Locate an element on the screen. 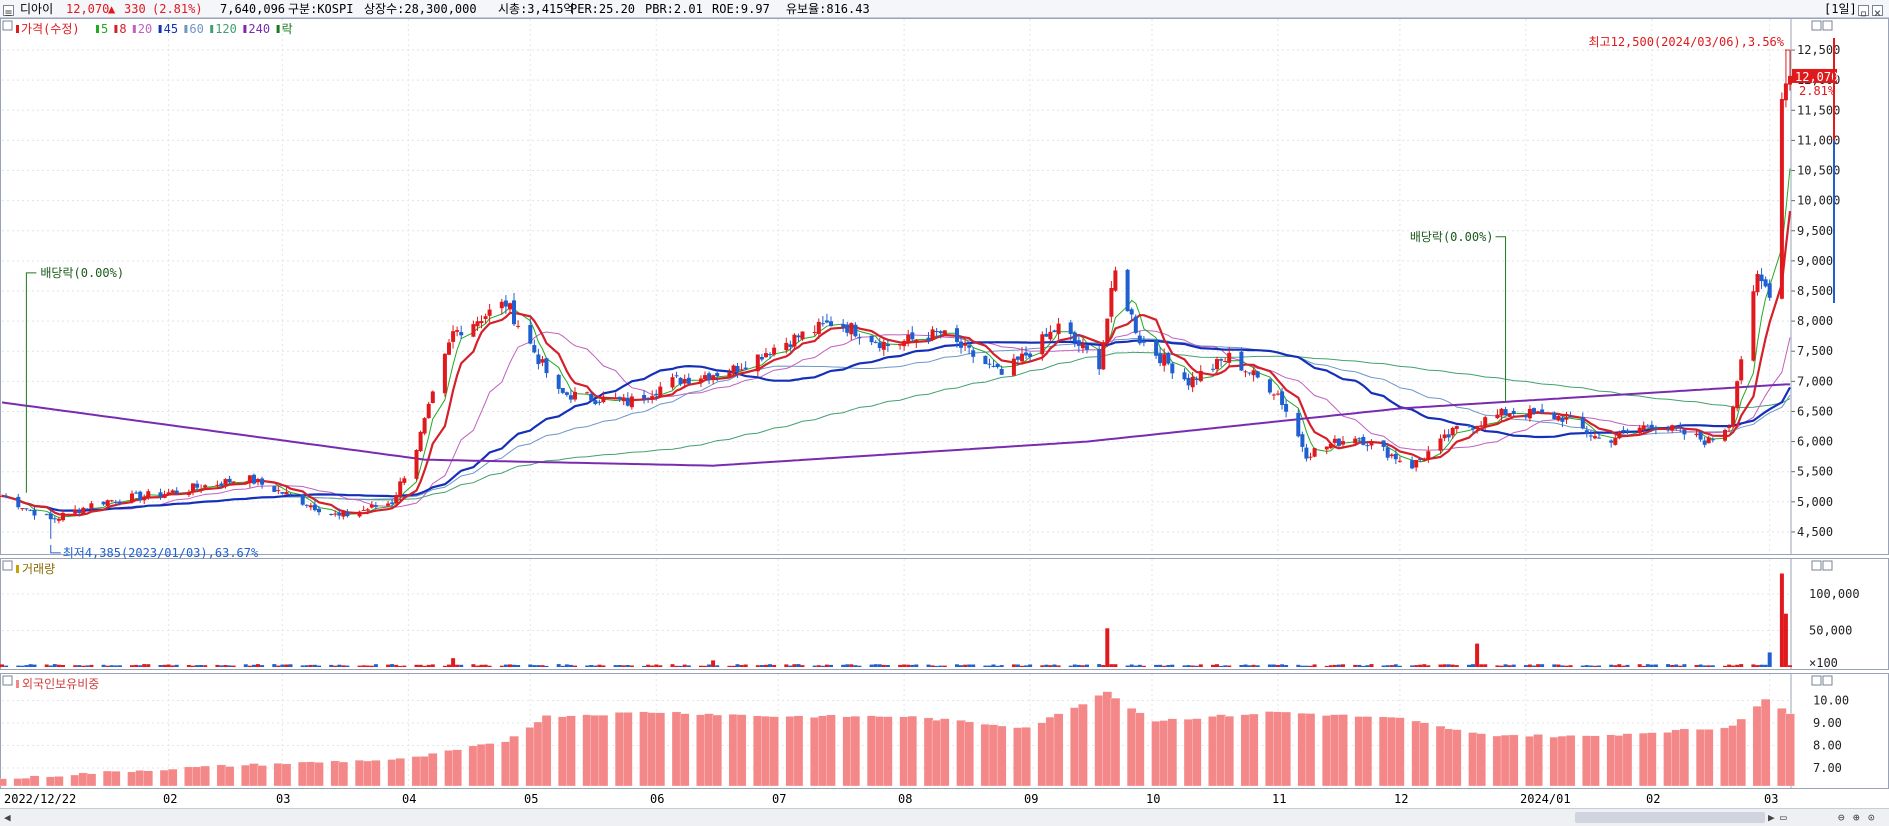  price-tick-label: 8,000 is located at coordinates (1815, 321).